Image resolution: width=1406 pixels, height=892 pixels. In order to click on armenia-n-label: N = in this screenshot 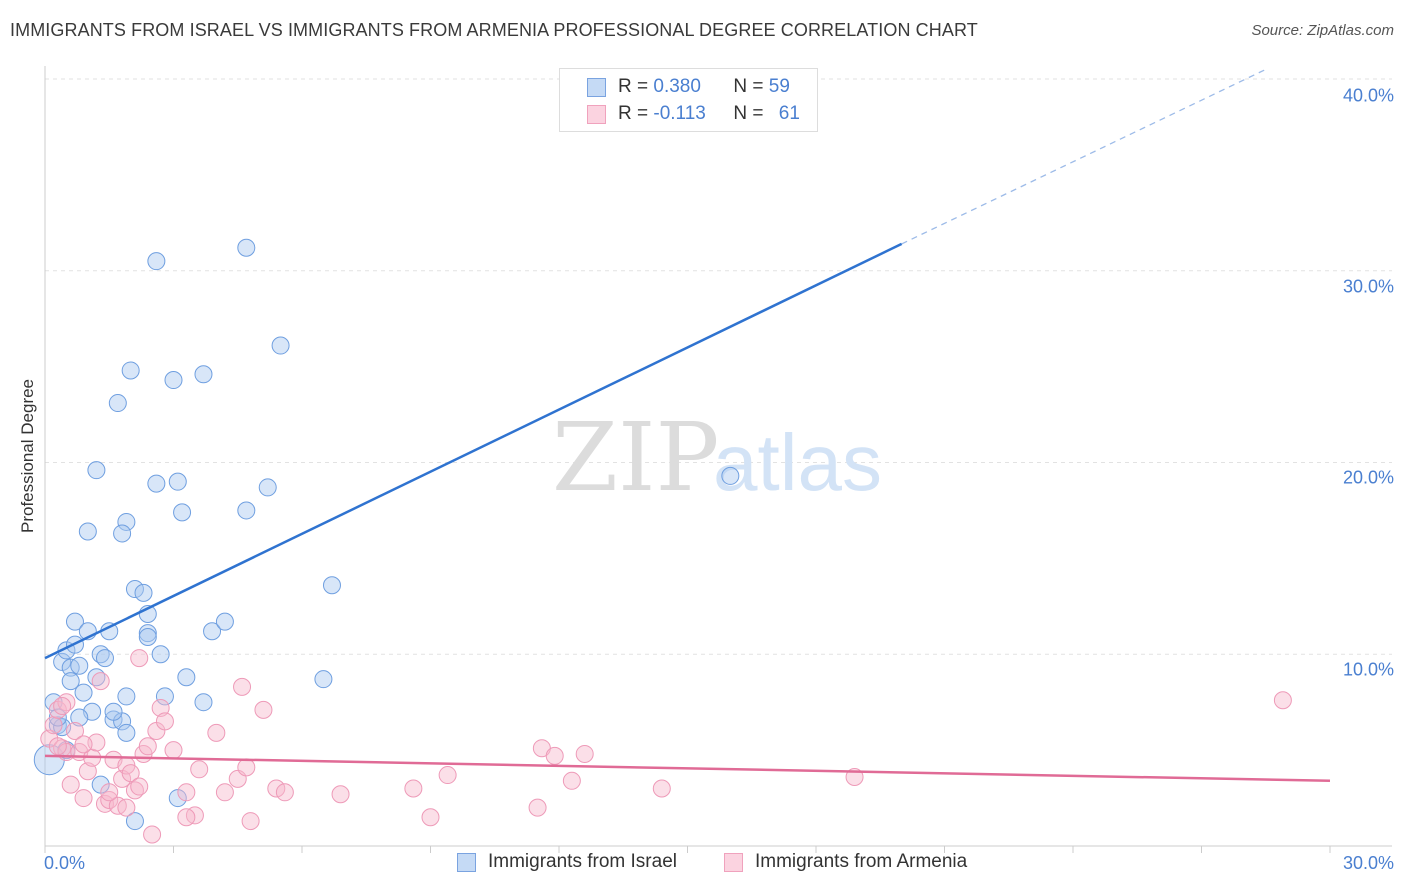, I will do `click(751, 113)`.